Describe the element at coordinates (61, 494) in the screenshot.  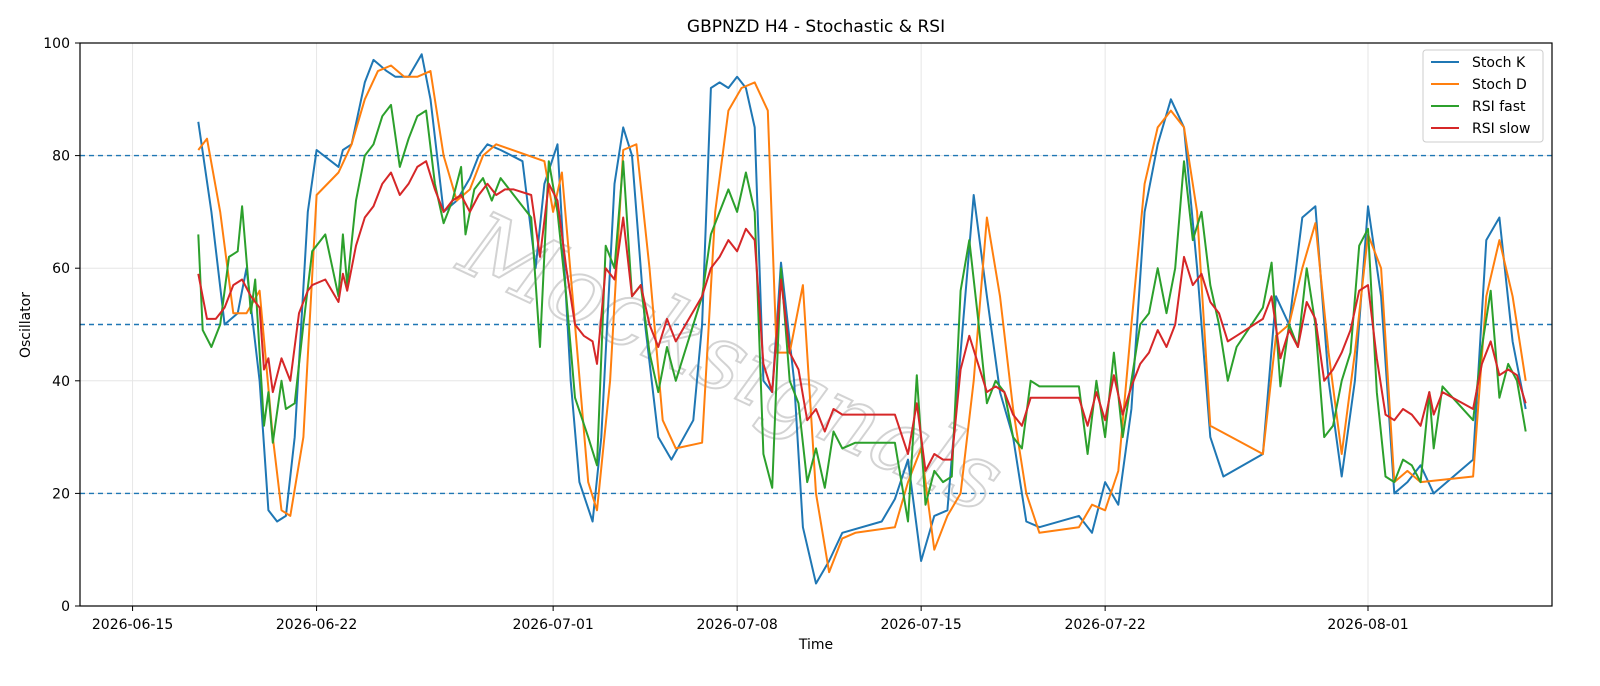
I see `y-tick-label: 20` at that location.